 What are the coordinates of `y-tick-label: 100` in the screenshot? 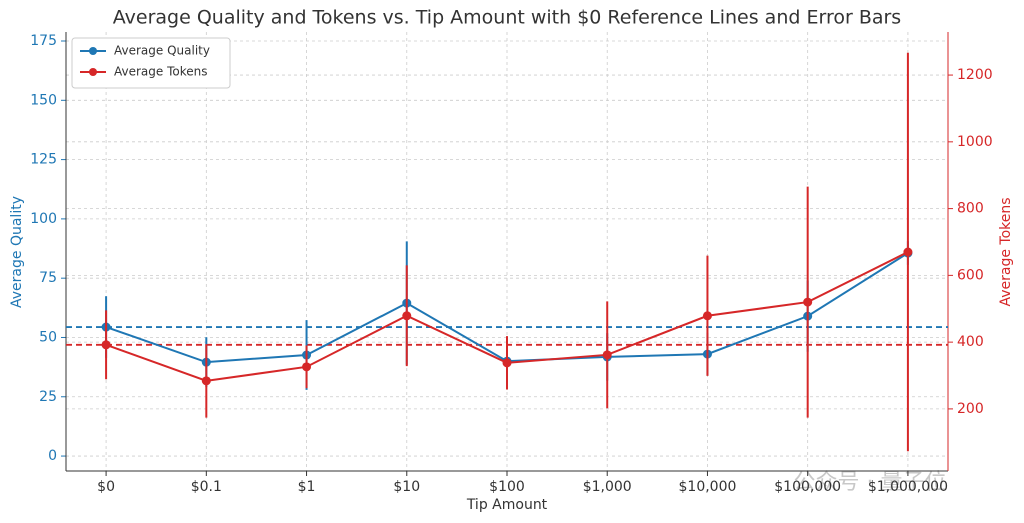 It's located at (43, 219).